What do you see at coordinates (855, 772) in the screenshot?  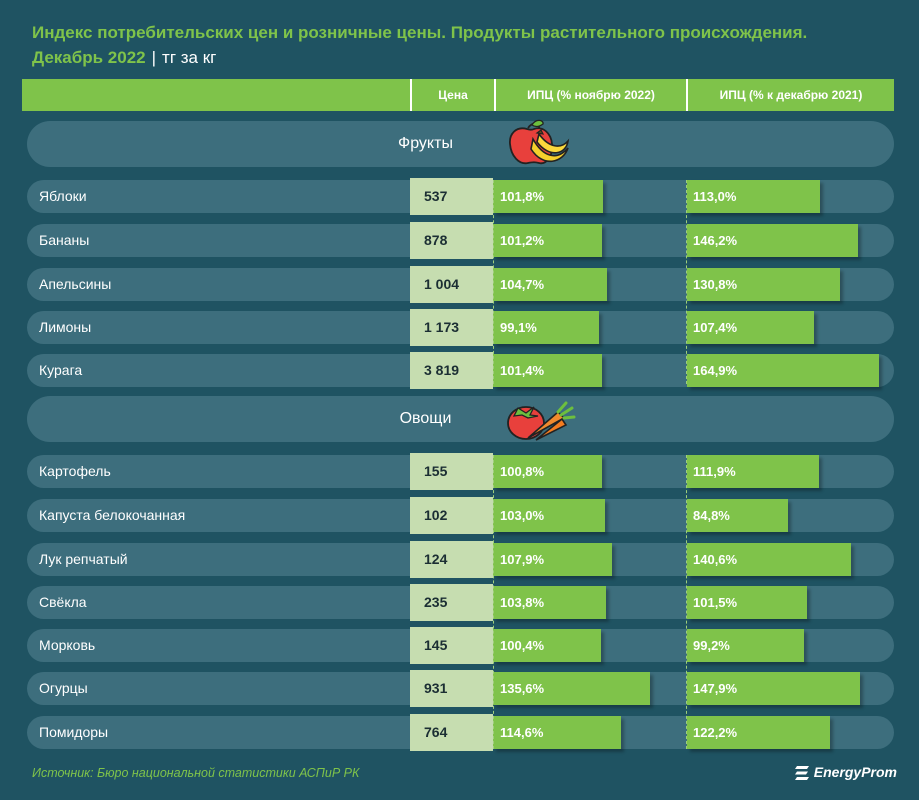 I see `logo-text: EnergyProm` at bounding box center [855, 772].